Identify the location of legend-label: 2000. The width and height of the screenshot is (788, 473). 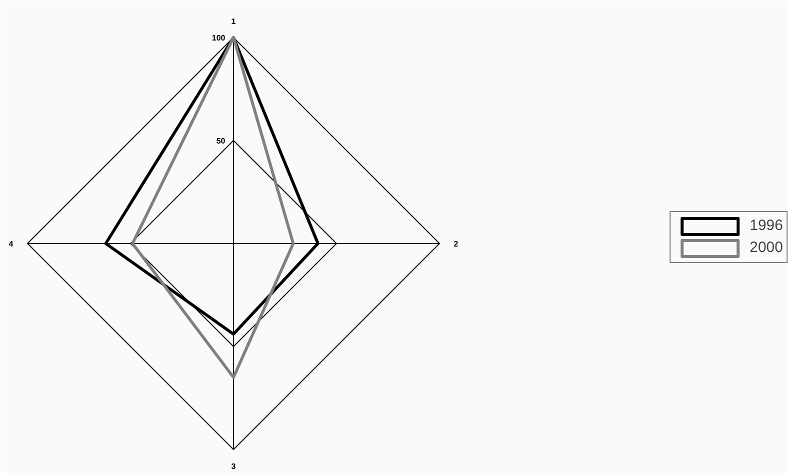
(766, 247).